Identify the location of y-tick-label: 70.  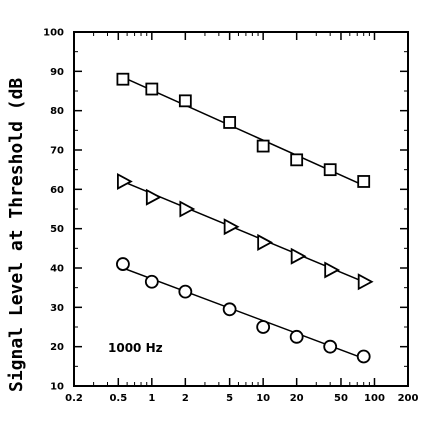
(57, 151).